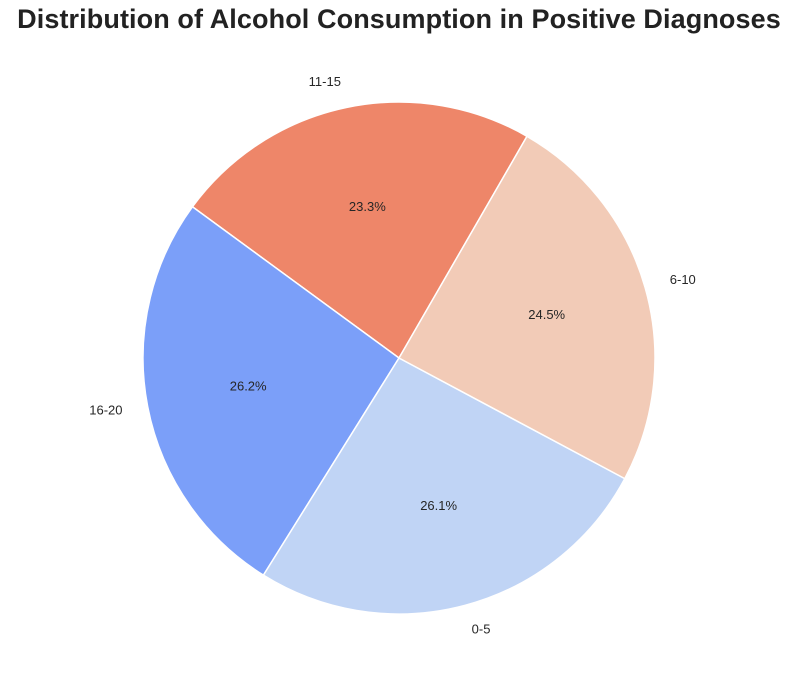  Describe the element at coordinates (481, 628) in the screenshot. I see `slice-label-0-5: 0-5` at that location.